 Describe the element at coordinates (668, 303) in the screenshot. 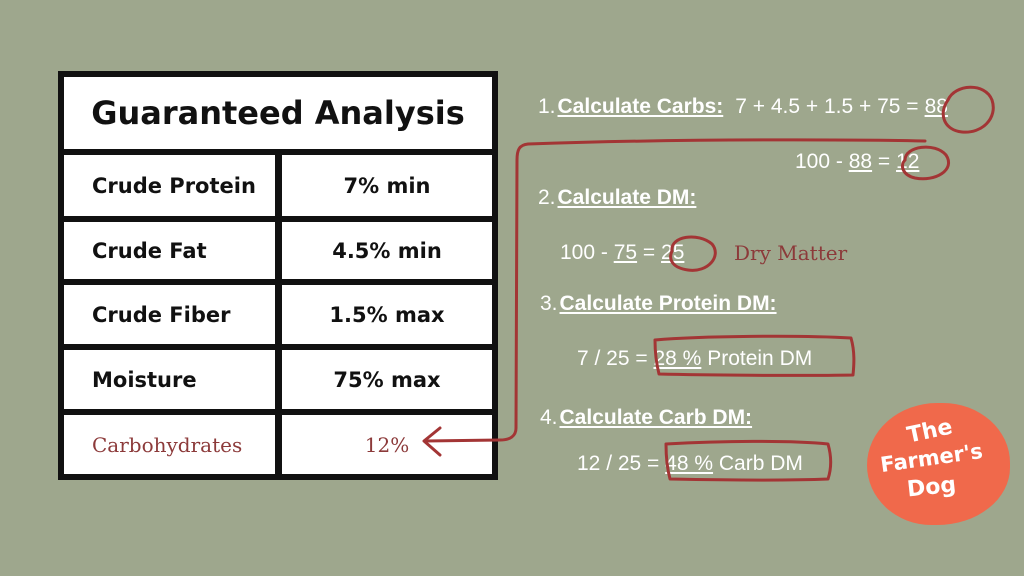

I see `step-3-title: Calculate Protein DM:` at that location.